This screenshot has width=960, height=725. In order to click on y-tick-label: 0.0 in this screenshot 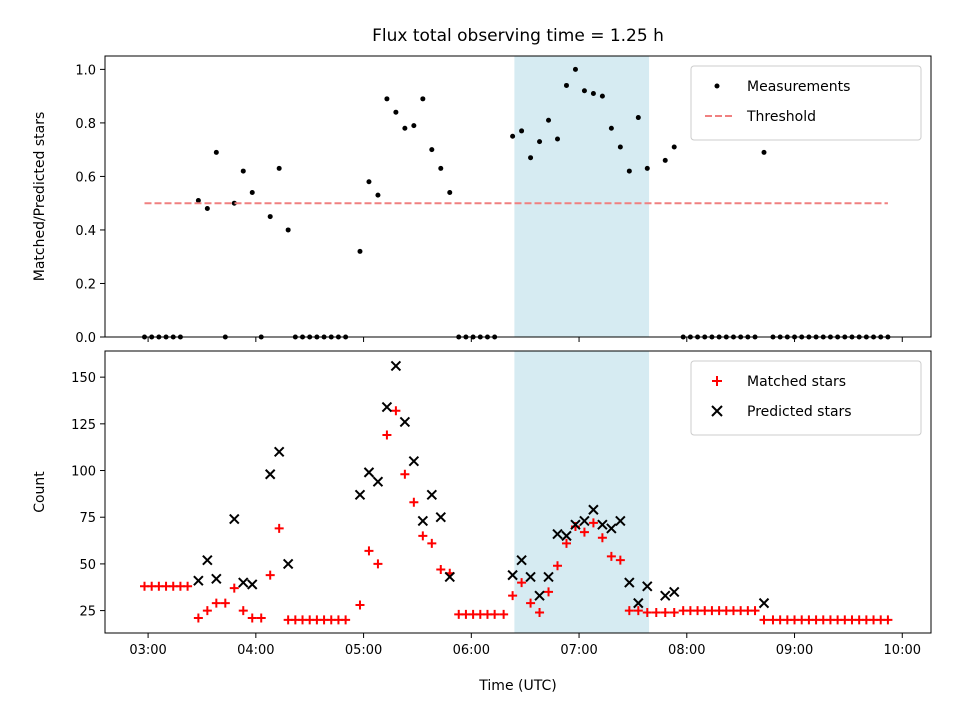, I will do `click(85, 338)`.